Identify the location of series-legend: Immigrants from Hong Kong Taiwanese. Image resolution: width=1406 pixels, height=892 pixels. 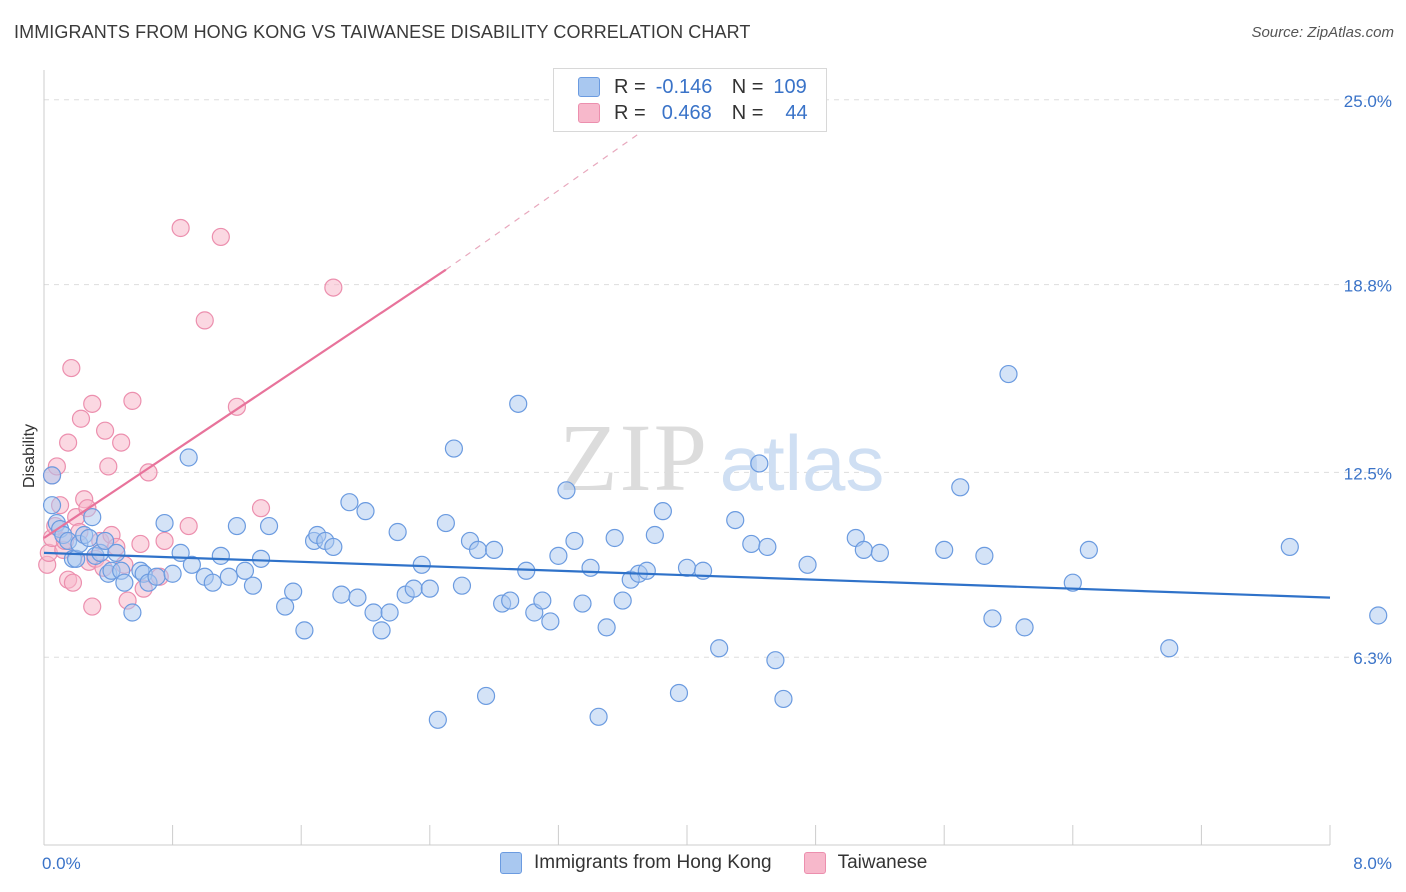
(729, 863).